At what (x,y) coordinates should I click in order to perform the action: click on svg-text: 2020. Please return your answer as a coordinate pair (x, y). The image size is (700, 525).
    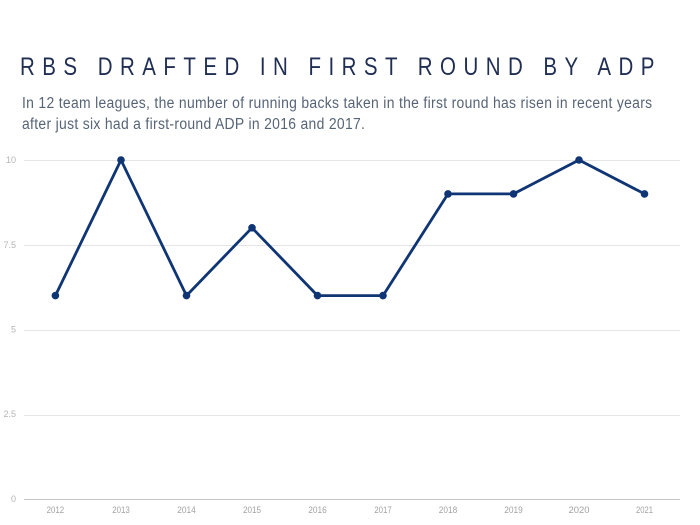
    Looking at the image, I should click on (579, 510).